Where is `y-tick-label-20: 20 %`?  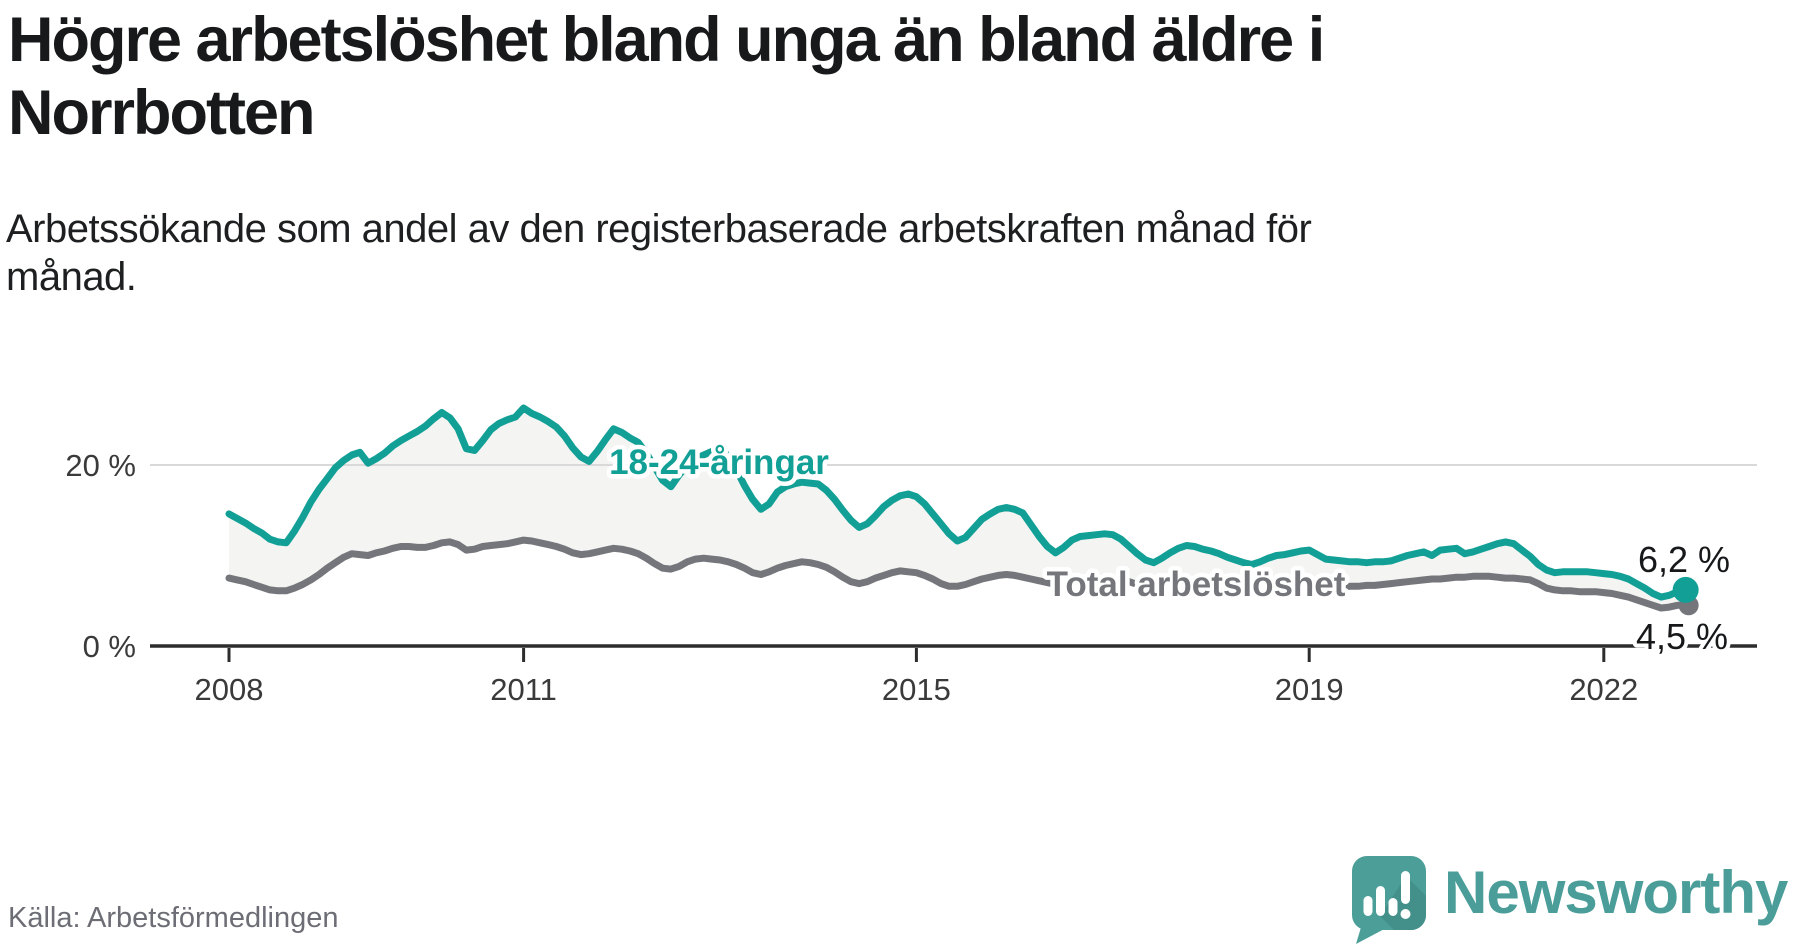
y-tick-label-20: 20 % is located at coordinates (100, 465).